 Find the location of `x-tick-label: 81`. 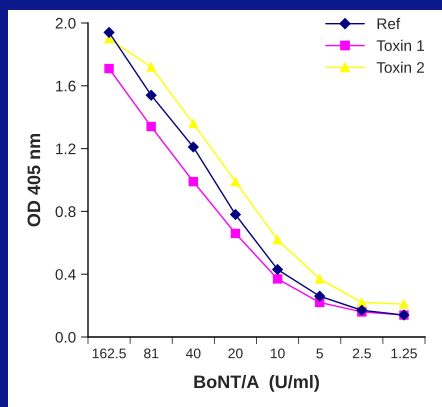

x-tick-label: 81 is located at coordinates (151, 353).